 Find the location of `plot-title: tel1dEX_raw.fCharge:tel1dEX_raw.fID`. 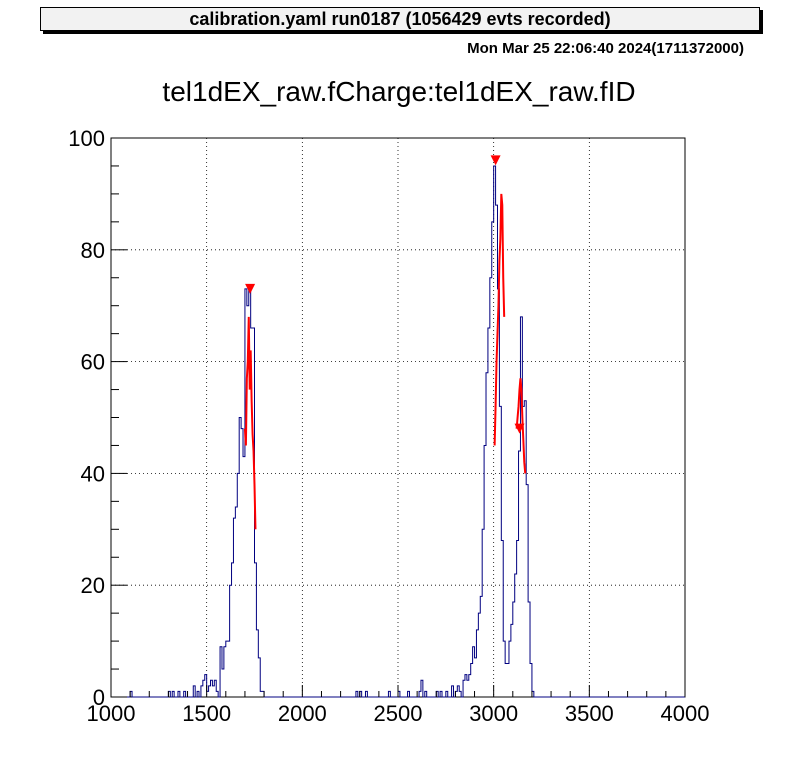

plot-title: tel1dEX_raw.fCharge:tel1dEX_raw.fID is located at coordinates (399, 91).